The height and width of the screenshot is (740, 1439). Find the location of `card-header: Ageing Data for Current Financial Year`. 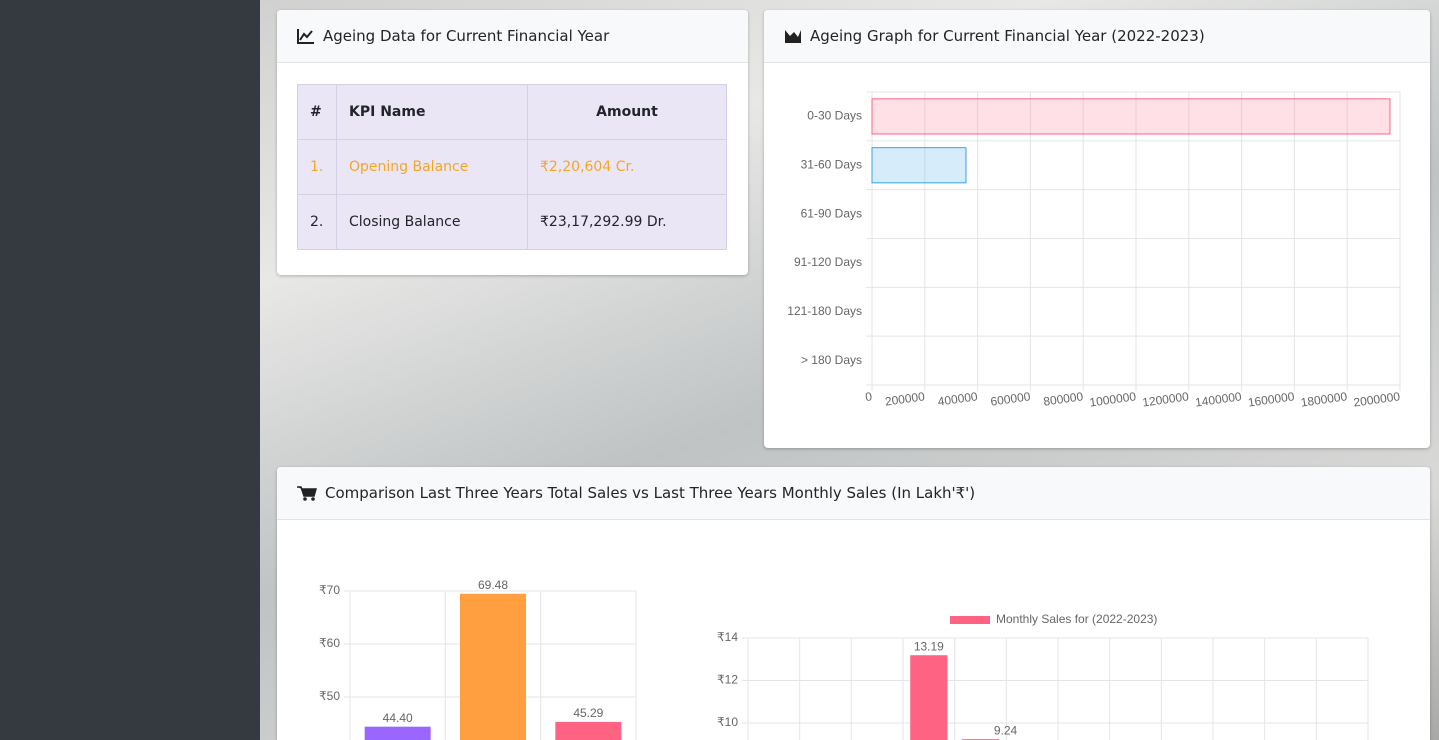

card-header: Ageing Data for Current Financial Year is located at coordinates (512, 36).